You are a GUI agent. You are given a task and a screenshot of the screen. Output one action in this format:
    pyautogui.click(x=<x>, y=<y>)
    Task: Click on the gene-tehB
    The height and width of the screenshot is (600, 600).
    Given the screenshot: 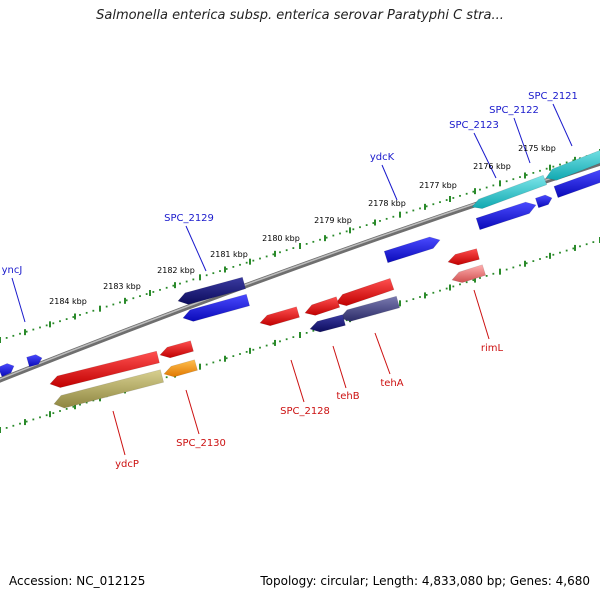 What is the action you would take?
    pyautogui.click(x=322, y=306)
    